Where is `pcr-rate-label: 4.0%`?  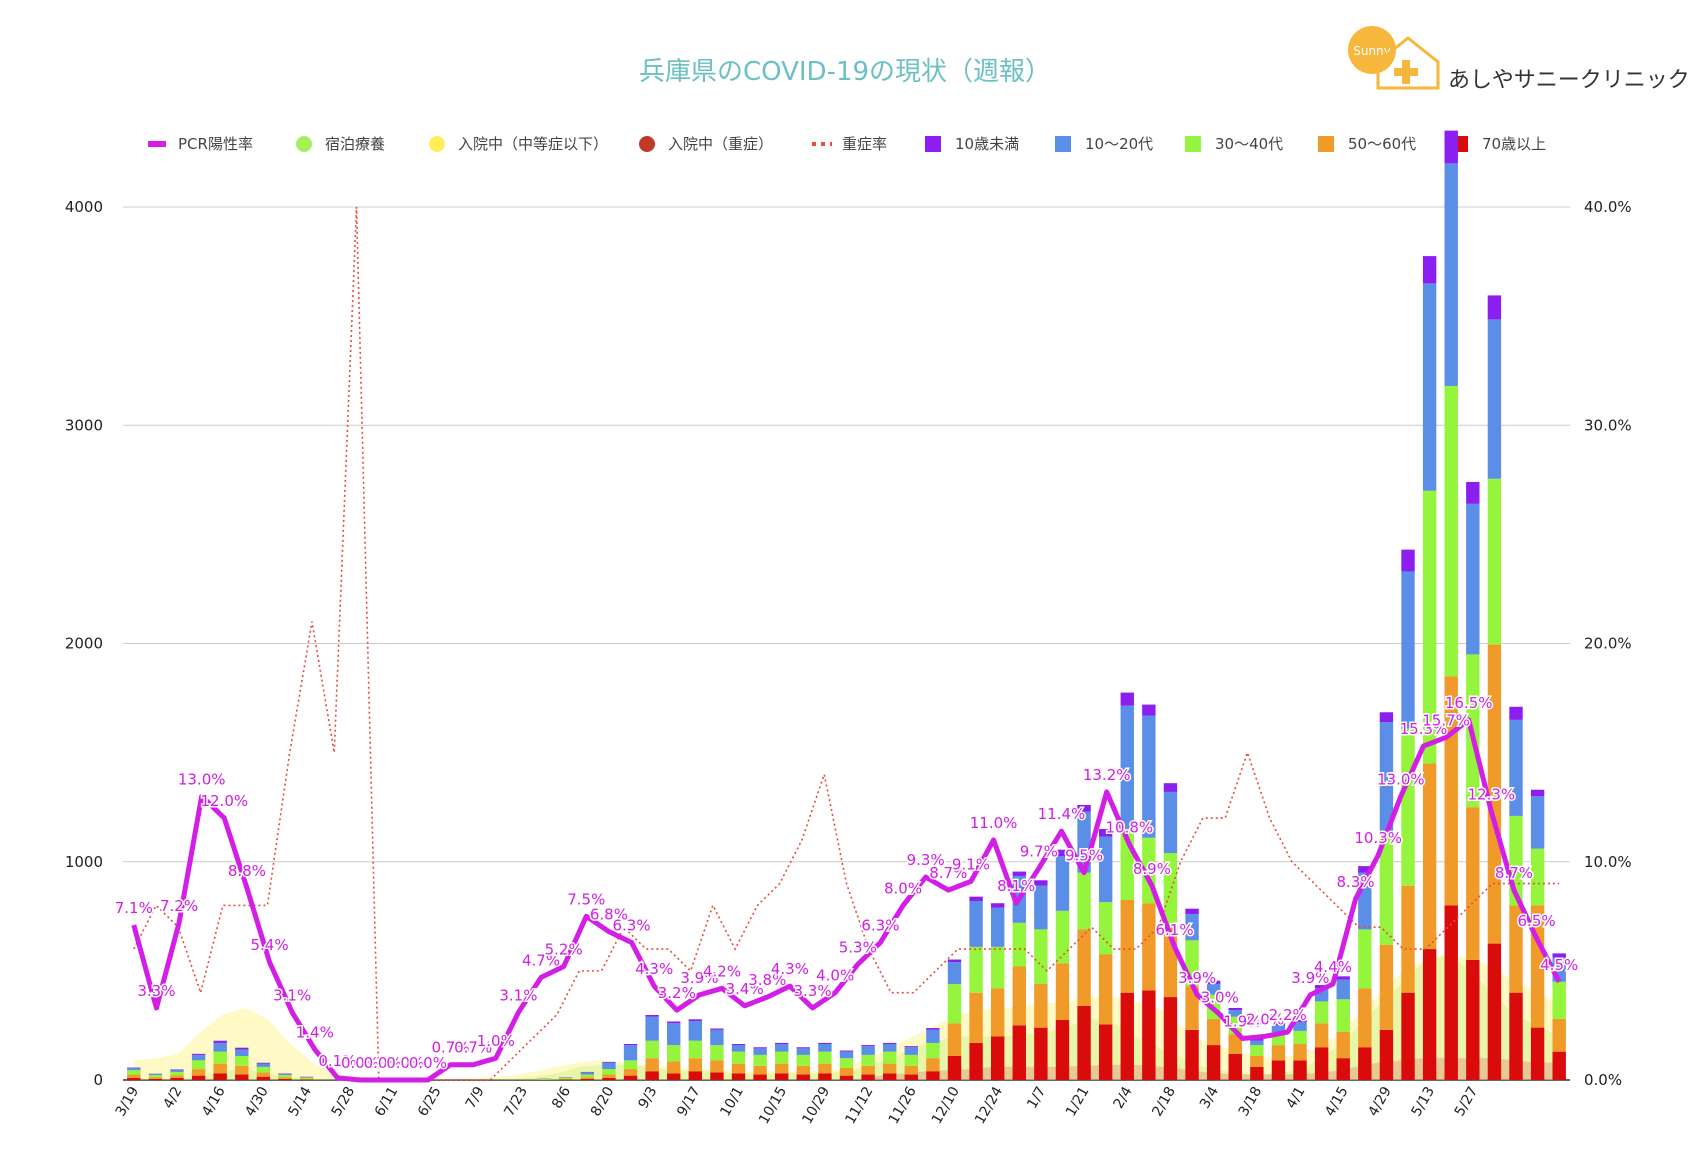 pcr-rate-label: 4.0% is located at coordinates (835, 976).